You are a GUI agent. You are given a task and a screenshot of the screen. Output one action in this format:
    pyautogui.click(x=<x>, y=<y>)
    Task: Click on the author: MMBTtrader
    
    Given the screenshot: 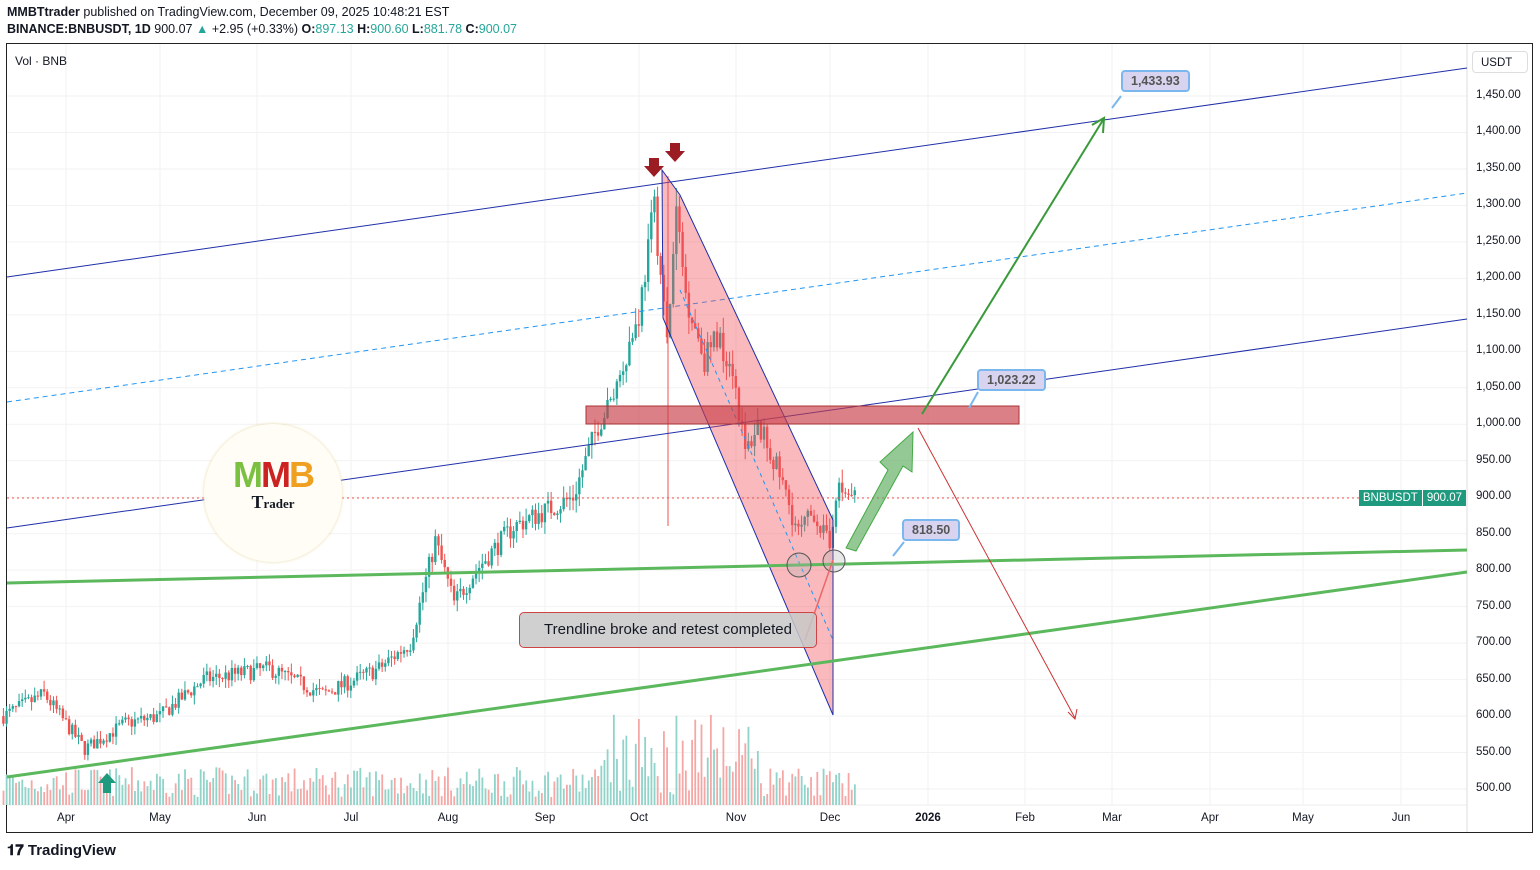 What is the action you would take?
    pyautogui.click(x=43, y=12)
    